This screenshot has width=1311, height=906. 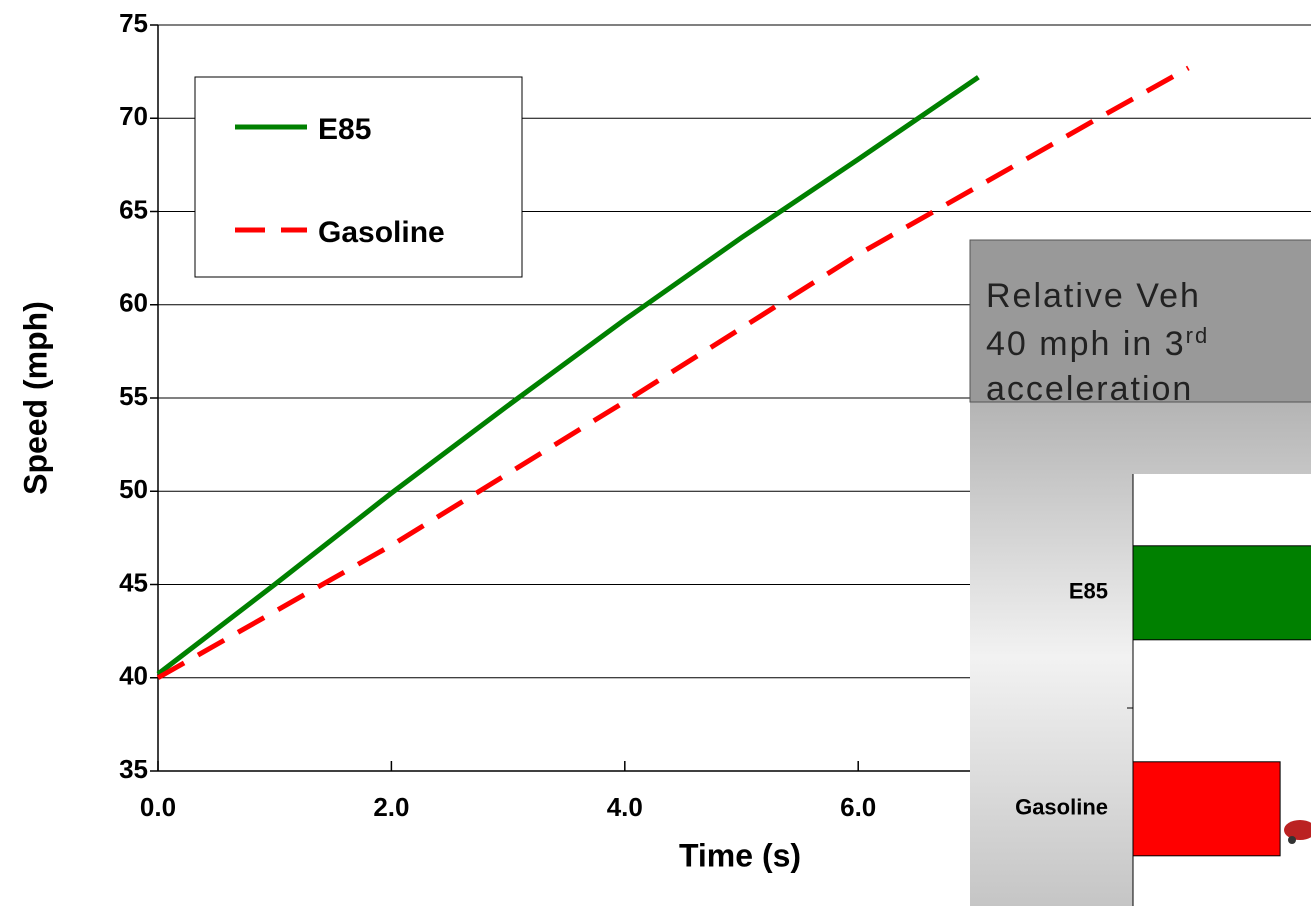 I want to click on y-tick-label: 35, so click(x=133, y=769).